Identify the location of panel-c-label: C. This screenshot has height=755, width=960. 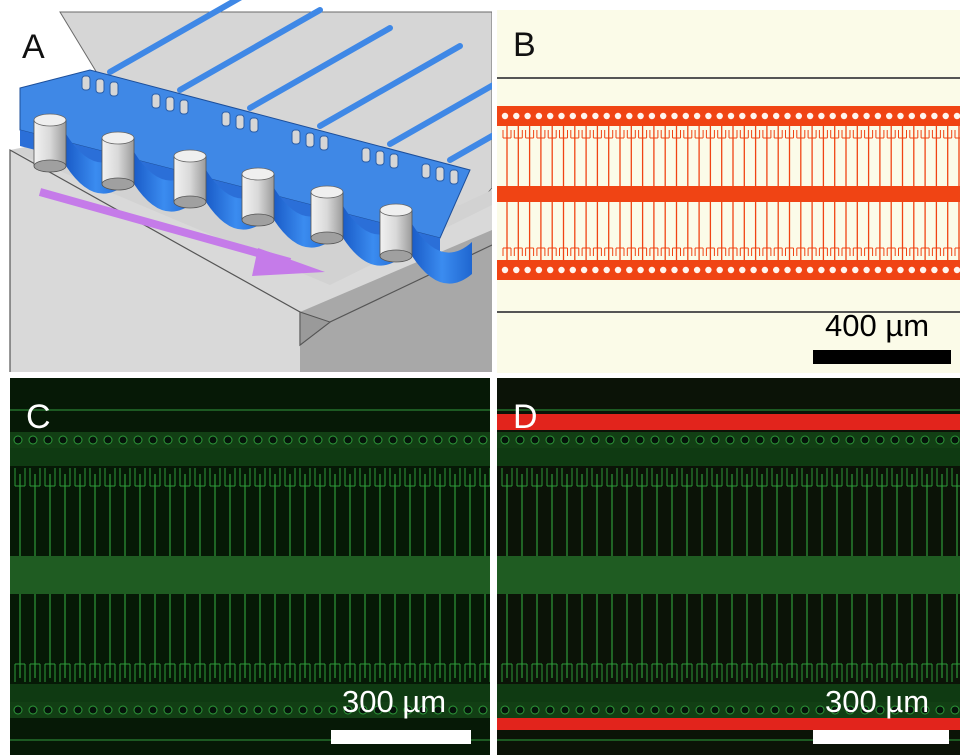
(38, 417).